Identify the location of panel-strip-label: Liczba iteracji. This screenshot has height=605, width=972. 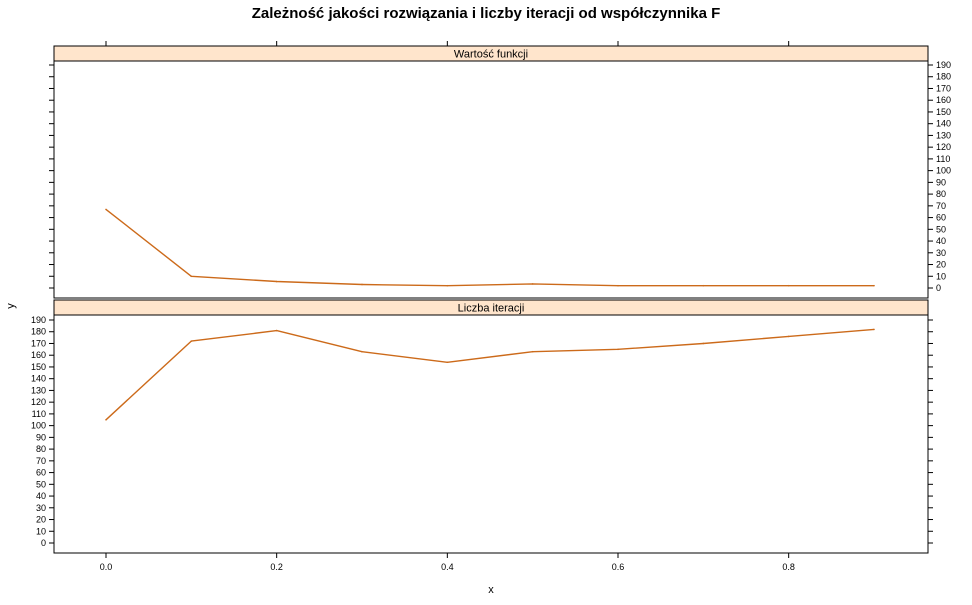
(491, 309).